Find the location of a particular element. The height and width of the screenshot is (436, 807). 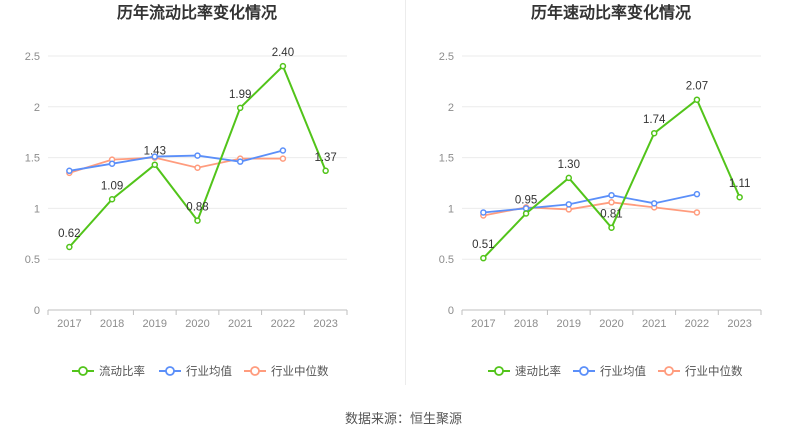

data-source-footer: 数据来源：恒生聚源 is located at coordinates (403, 418).